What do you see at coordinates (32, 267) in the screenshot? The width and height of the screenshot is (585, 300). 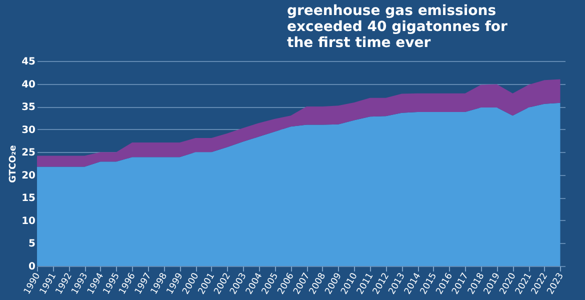 I see `y-tick-label: 0` at bounding box center [32, 267].